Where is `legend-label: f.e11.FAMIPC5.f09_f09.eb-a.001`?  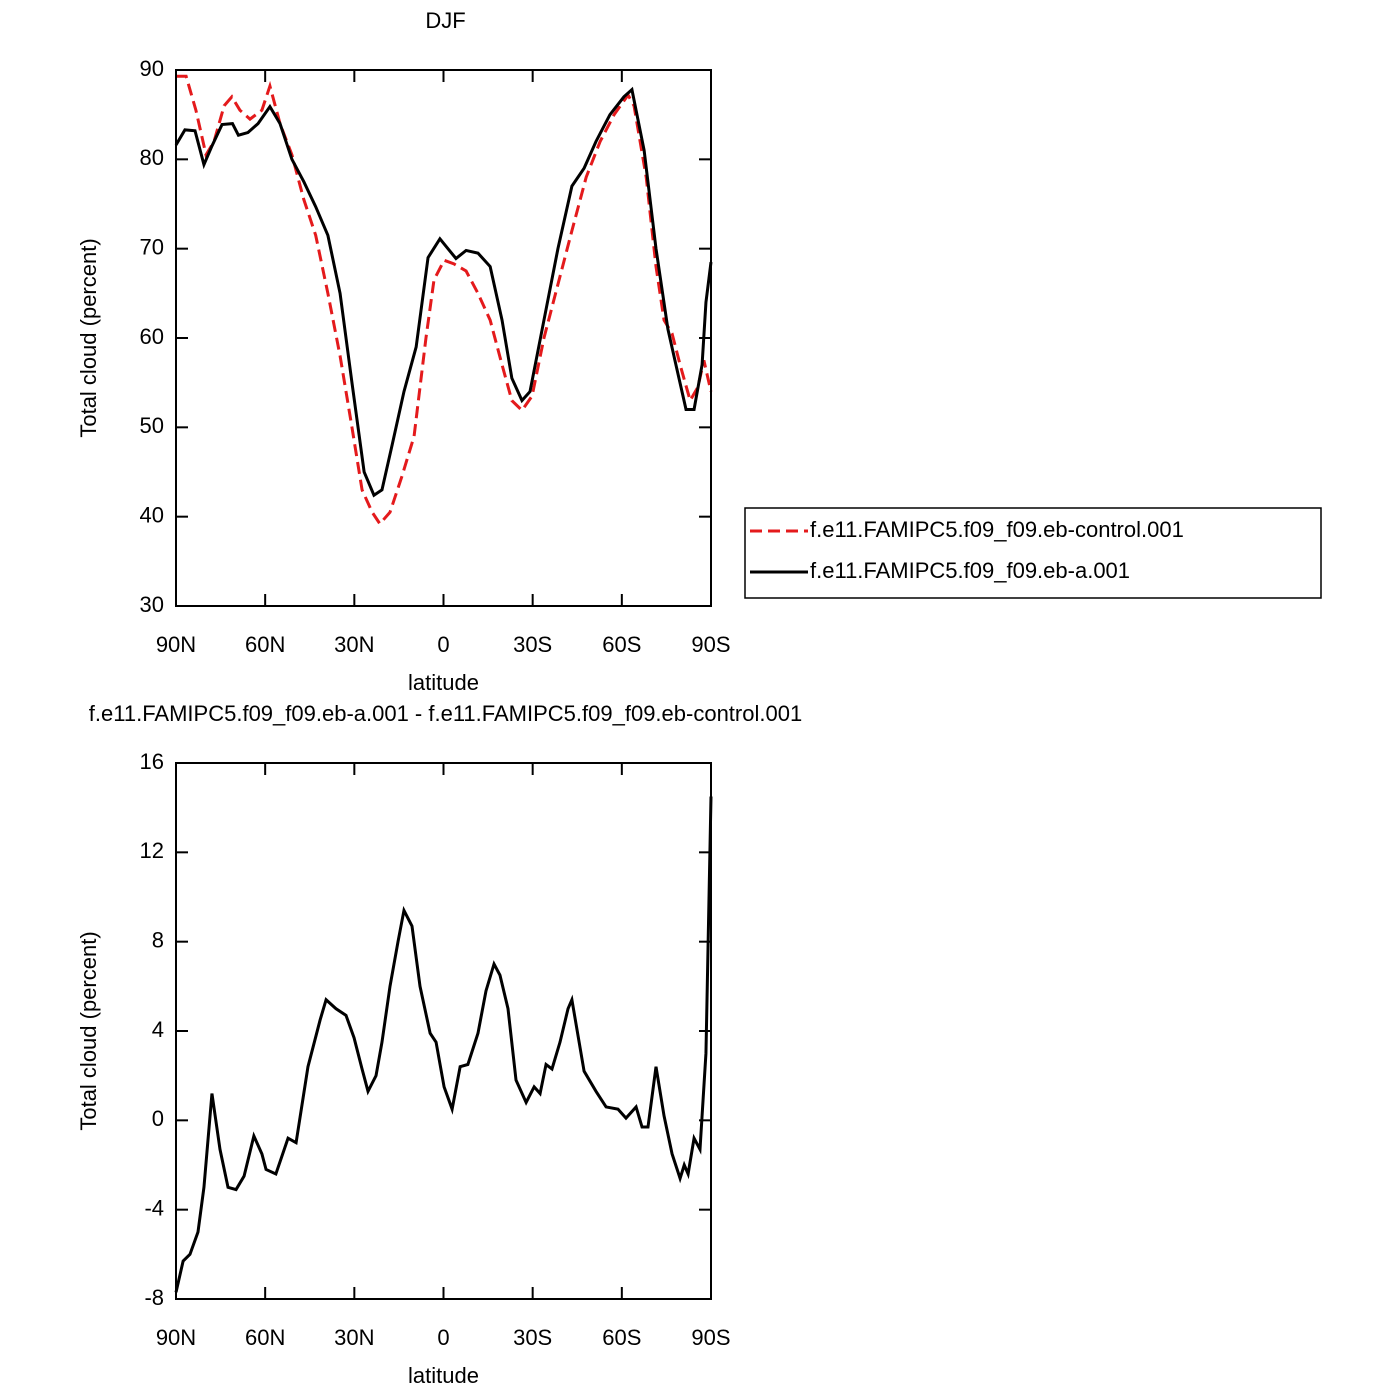
legend-label: f.e11.FAMIPC5.f09_f09.eb-a.001 is located at coordinates (970, 570).